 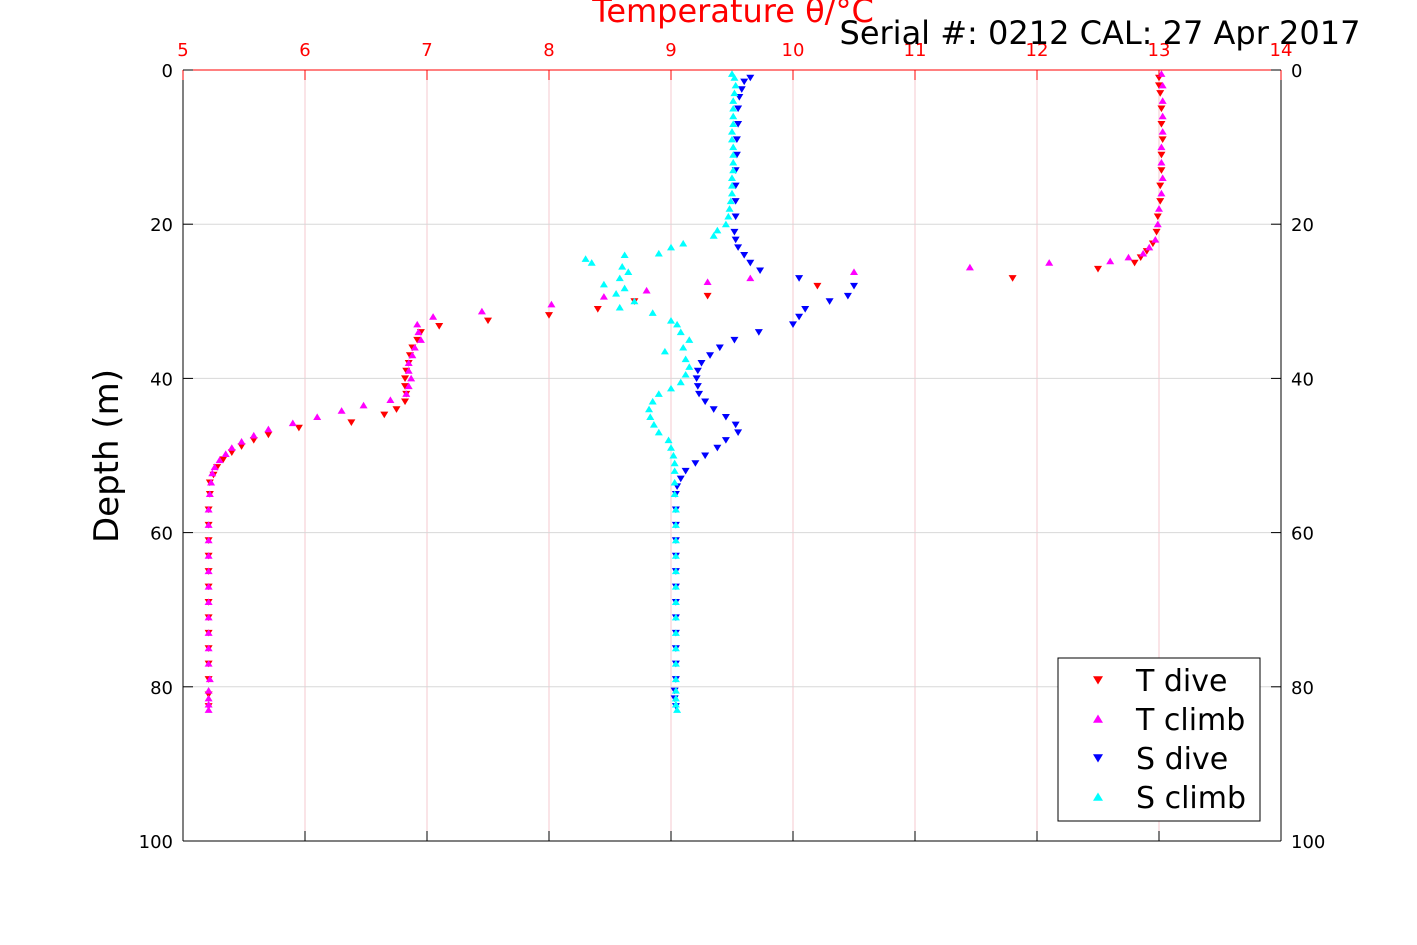 What do you see at coordinates (156, 842) in the screenshot?
I see `y-tick-label-5: 100` at bounding box center [156, 842].